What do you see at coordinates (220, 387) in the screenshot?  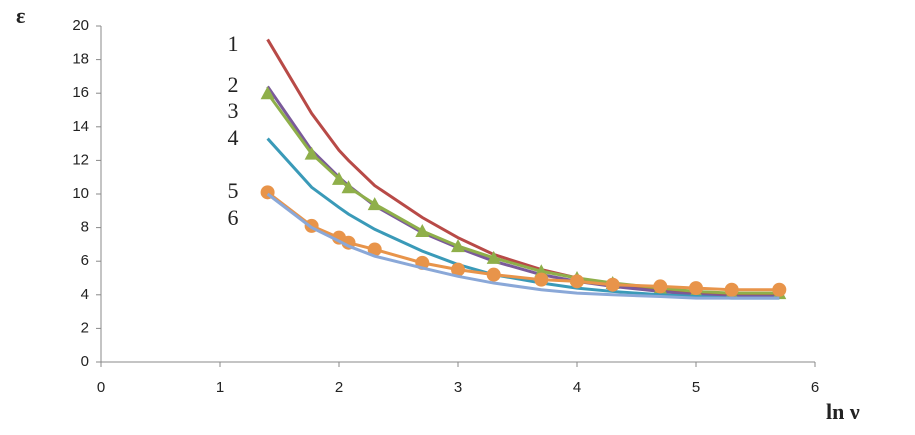 I see `x-tick-label: 1` at bounding box center [220, 387].